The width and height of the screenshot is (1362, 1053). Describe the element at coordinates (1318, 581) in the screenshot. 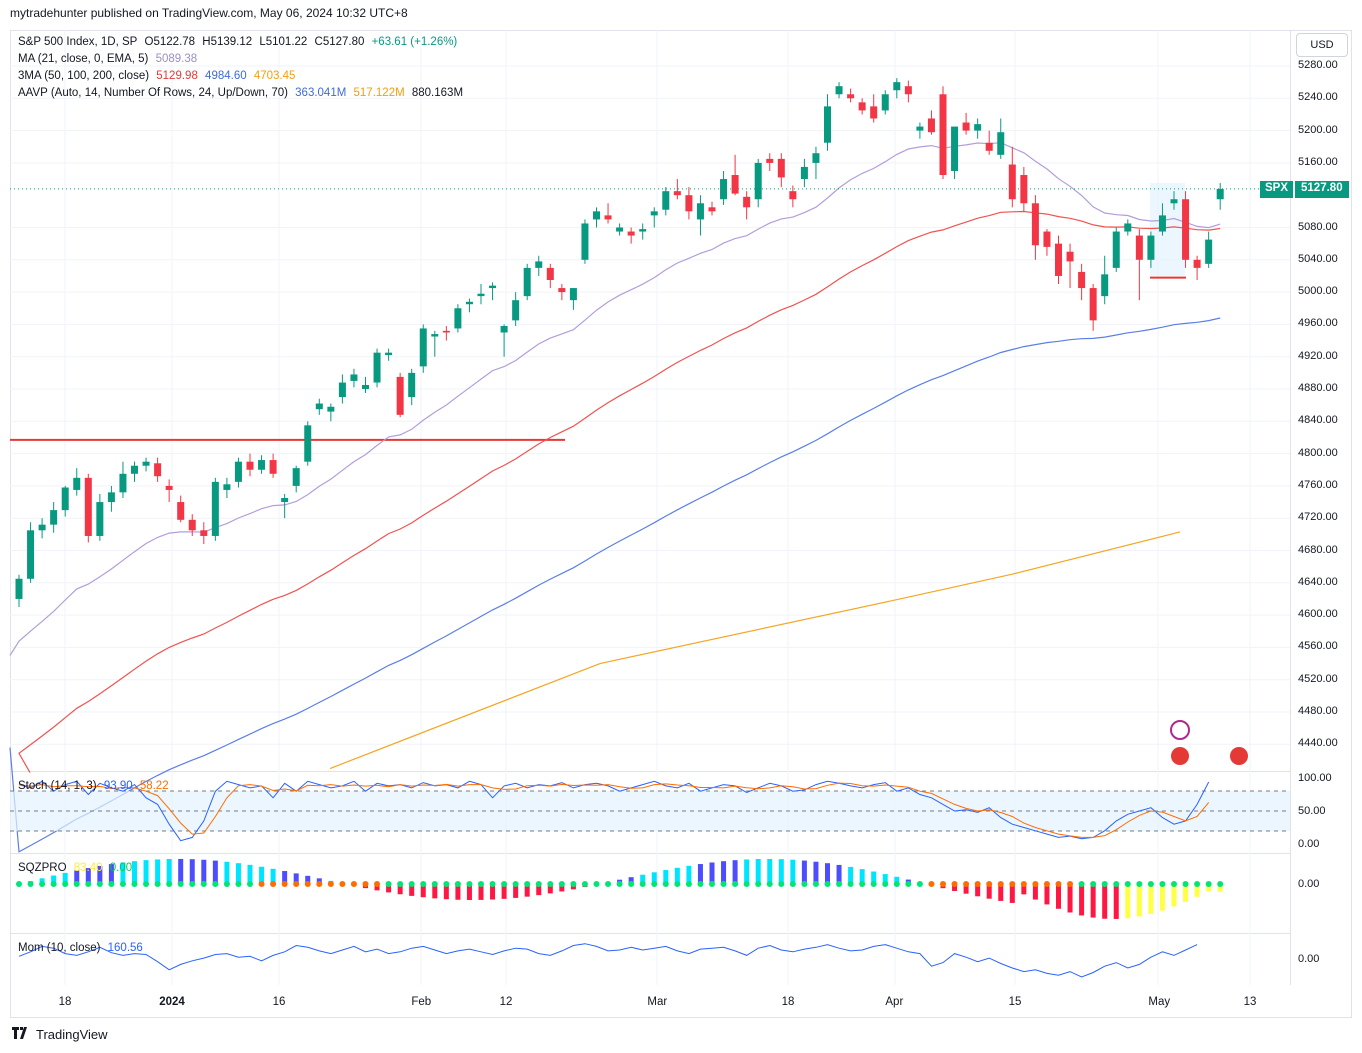

I see `price-axis-label: 4640.00` at that location.